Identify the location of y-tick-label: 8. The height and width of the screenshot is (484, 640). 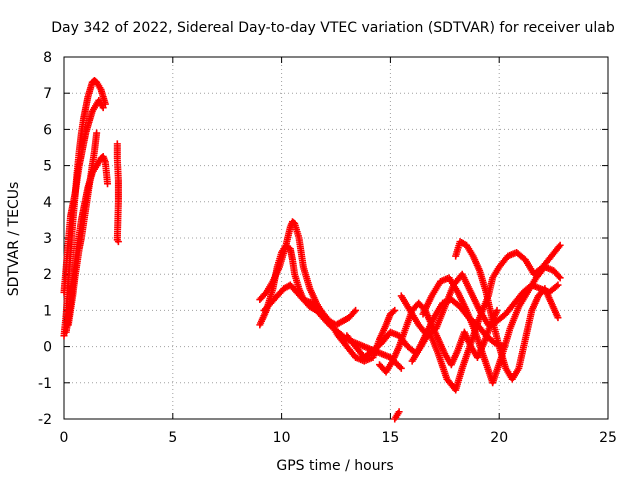
(47, 58).